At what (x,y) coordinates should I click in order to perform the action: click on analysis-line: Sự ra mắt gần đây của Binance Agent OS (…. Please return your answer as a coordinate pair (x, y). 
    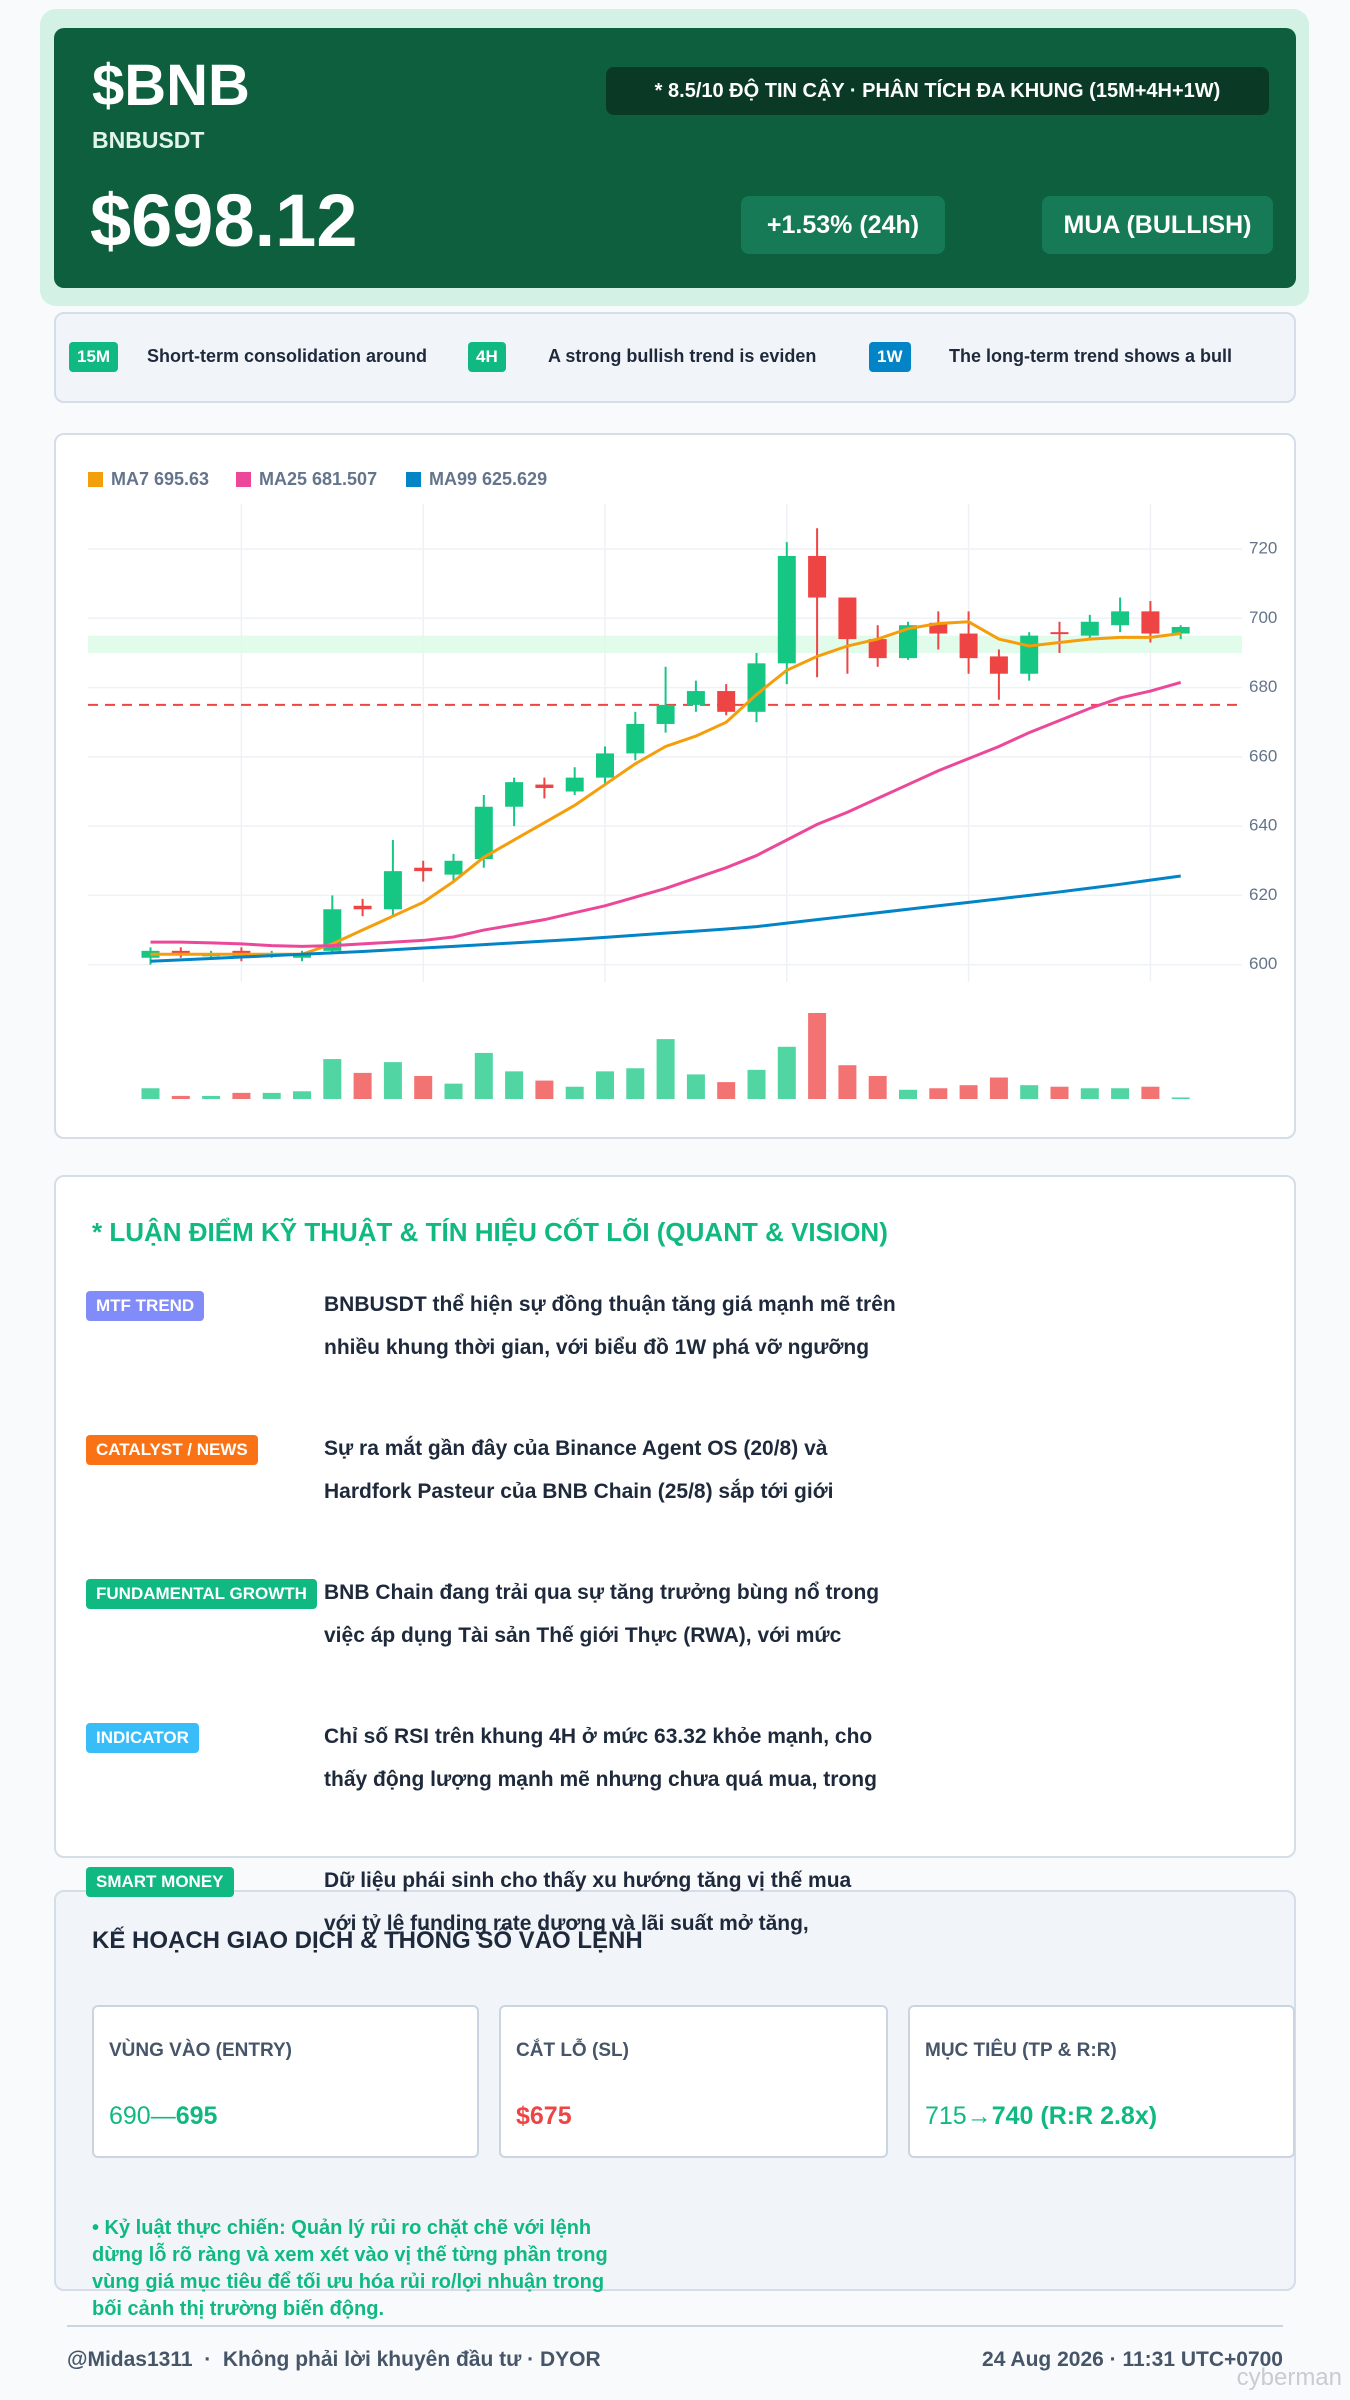
    Looking at the image, I should click on (576, 1448).